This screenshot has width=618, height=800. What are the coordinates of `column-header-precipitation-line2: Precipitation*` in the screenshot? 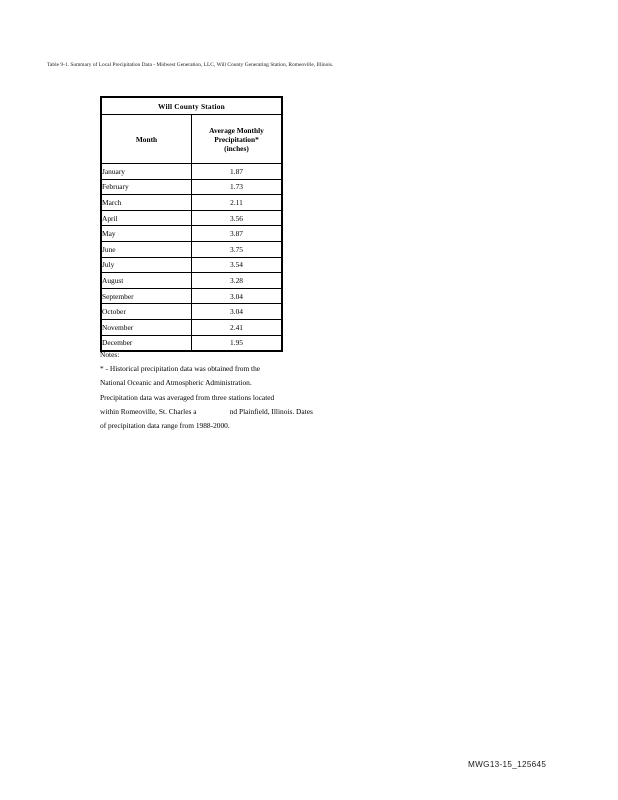 It's located at (236, 139).